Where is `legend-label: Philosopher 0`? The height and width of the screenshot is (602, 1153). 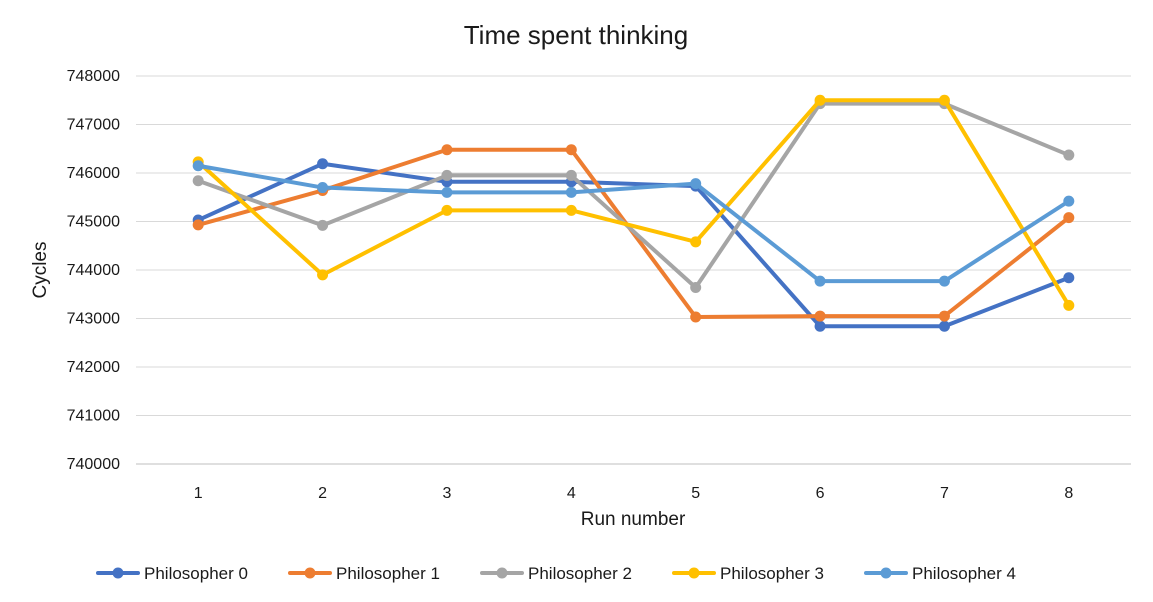 legend-label: Philosopher 0 is located at coordinates (196, 573).